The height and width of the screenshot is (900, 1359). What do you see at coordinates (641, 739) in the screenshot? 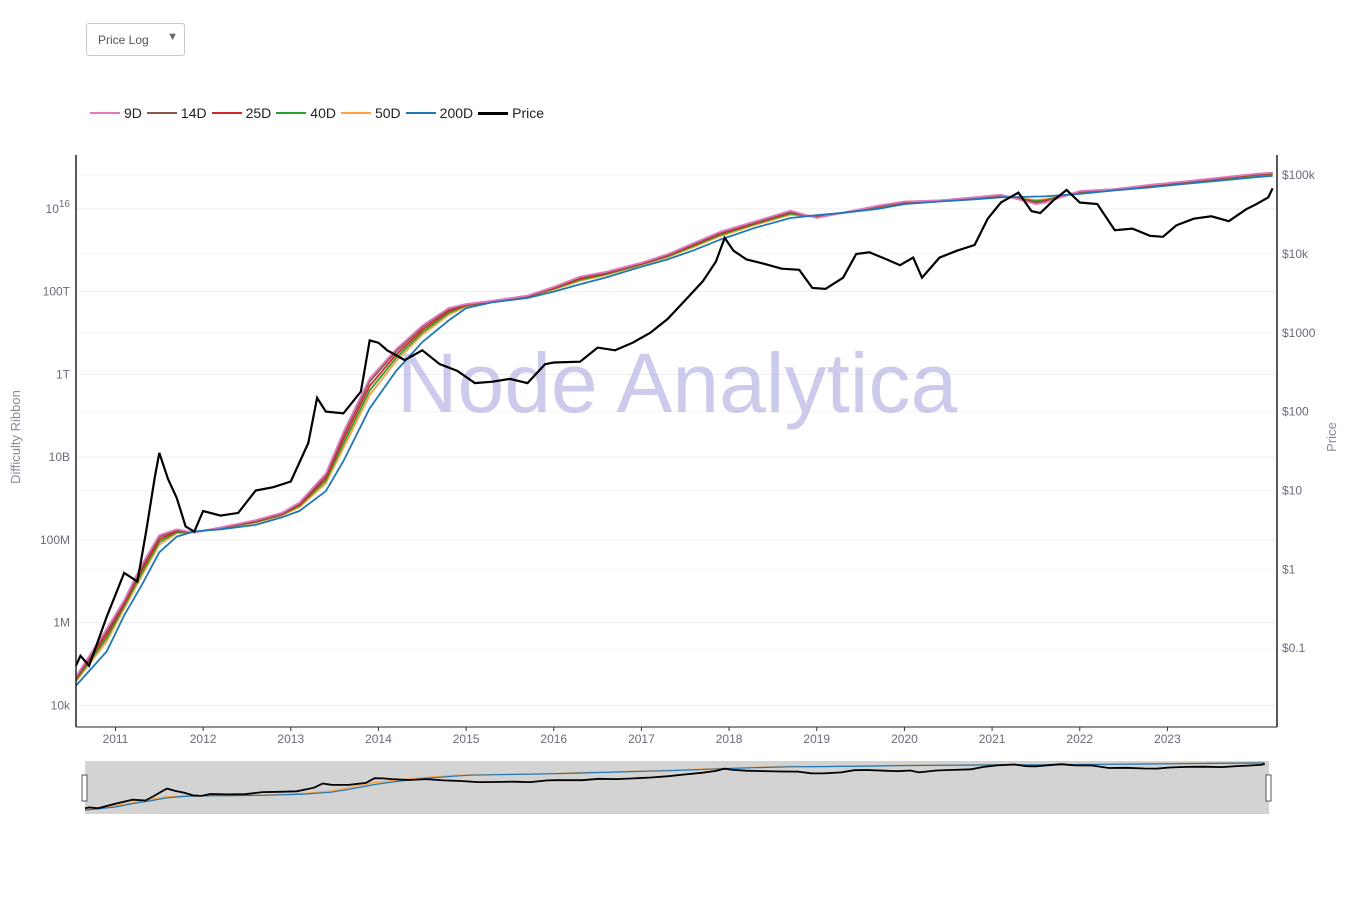
I see `x-tick-label: 2017` at bounding box center [641, 739].